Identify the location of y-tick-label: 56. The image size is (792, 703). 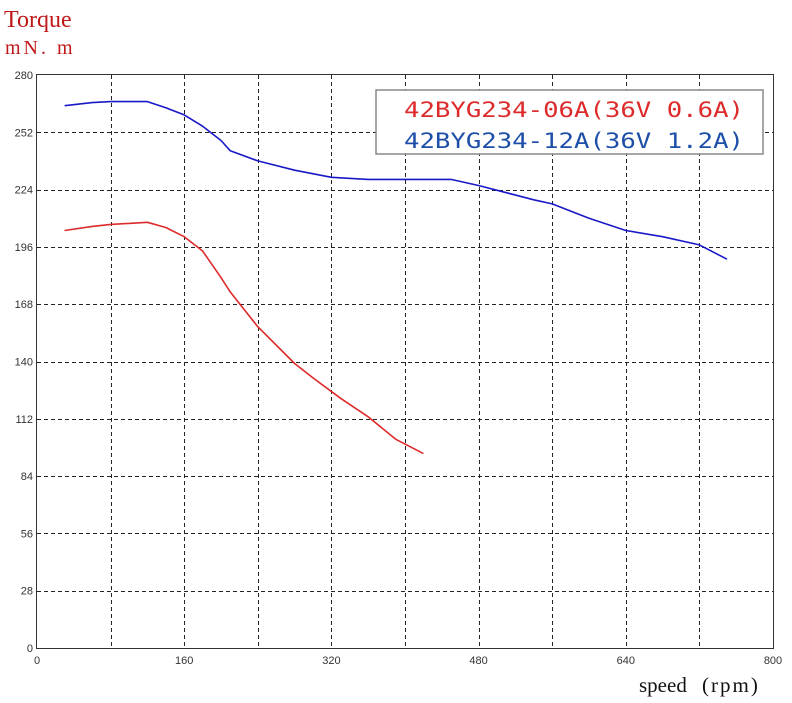
(27, 534).